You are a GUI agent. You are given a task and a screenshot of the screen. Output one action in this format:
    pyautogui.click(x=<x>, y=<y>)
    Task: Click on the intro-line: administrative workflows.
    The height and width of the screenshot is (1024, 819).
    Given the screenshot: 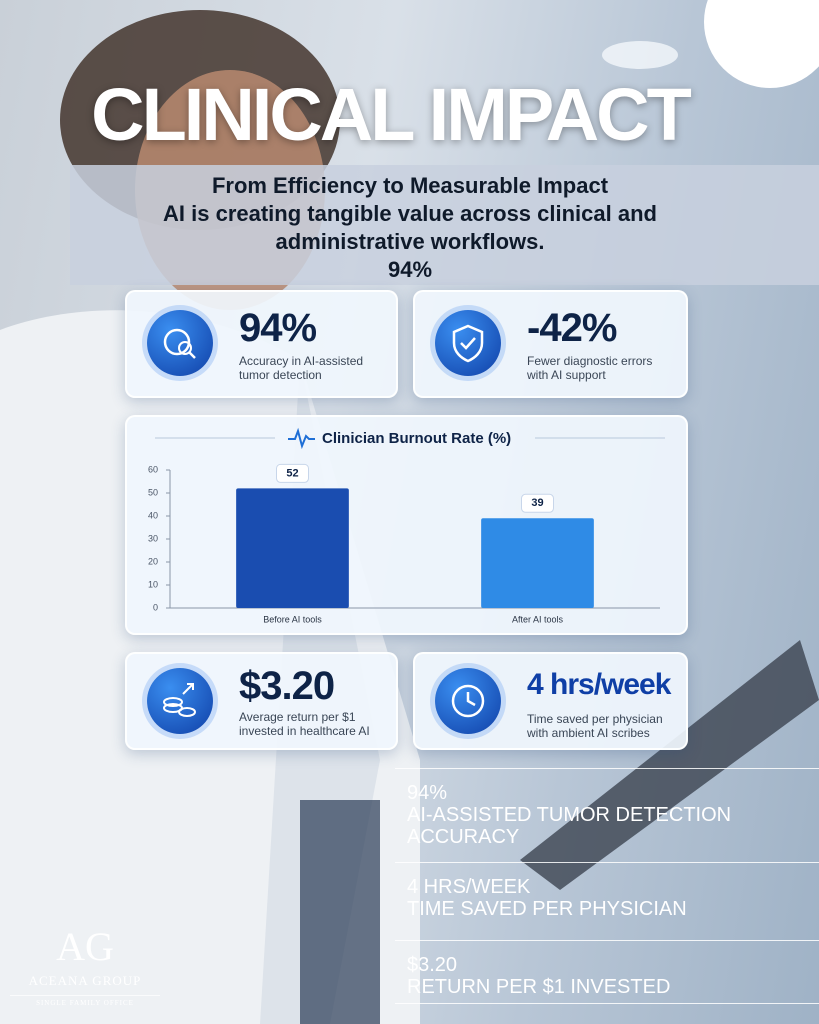 What is the action you would take?
    pyautogui.click(x=410, y=241)
    